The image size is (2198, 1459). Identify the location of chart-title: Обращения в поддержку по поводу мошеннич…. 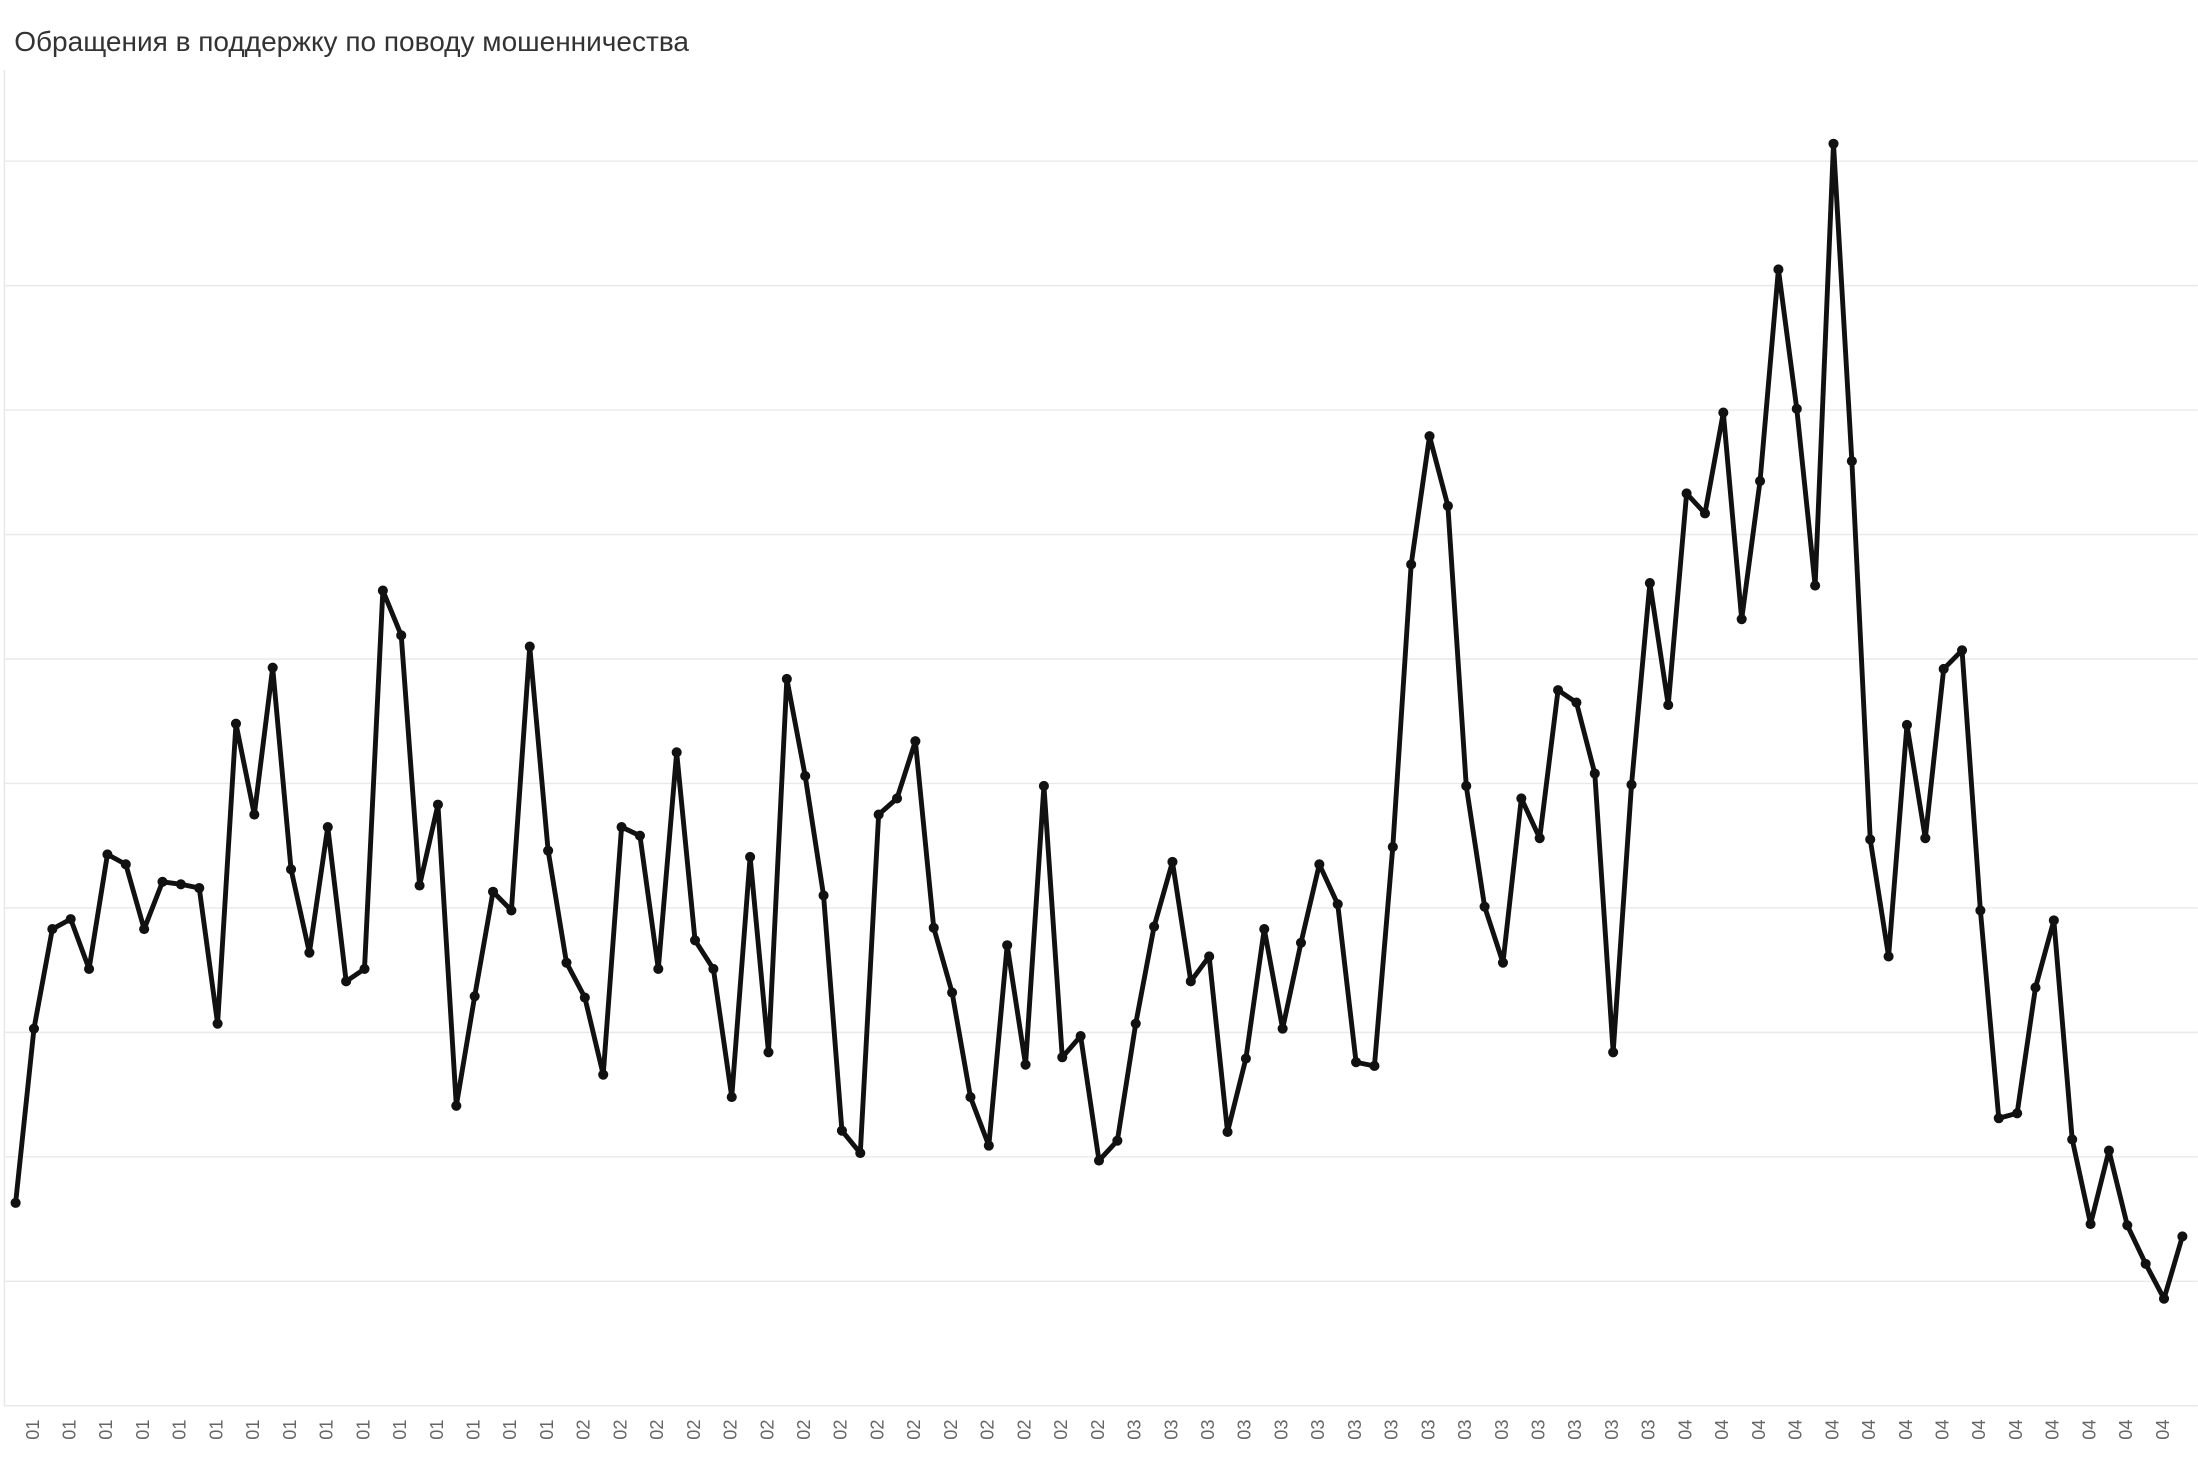
(351, 41).